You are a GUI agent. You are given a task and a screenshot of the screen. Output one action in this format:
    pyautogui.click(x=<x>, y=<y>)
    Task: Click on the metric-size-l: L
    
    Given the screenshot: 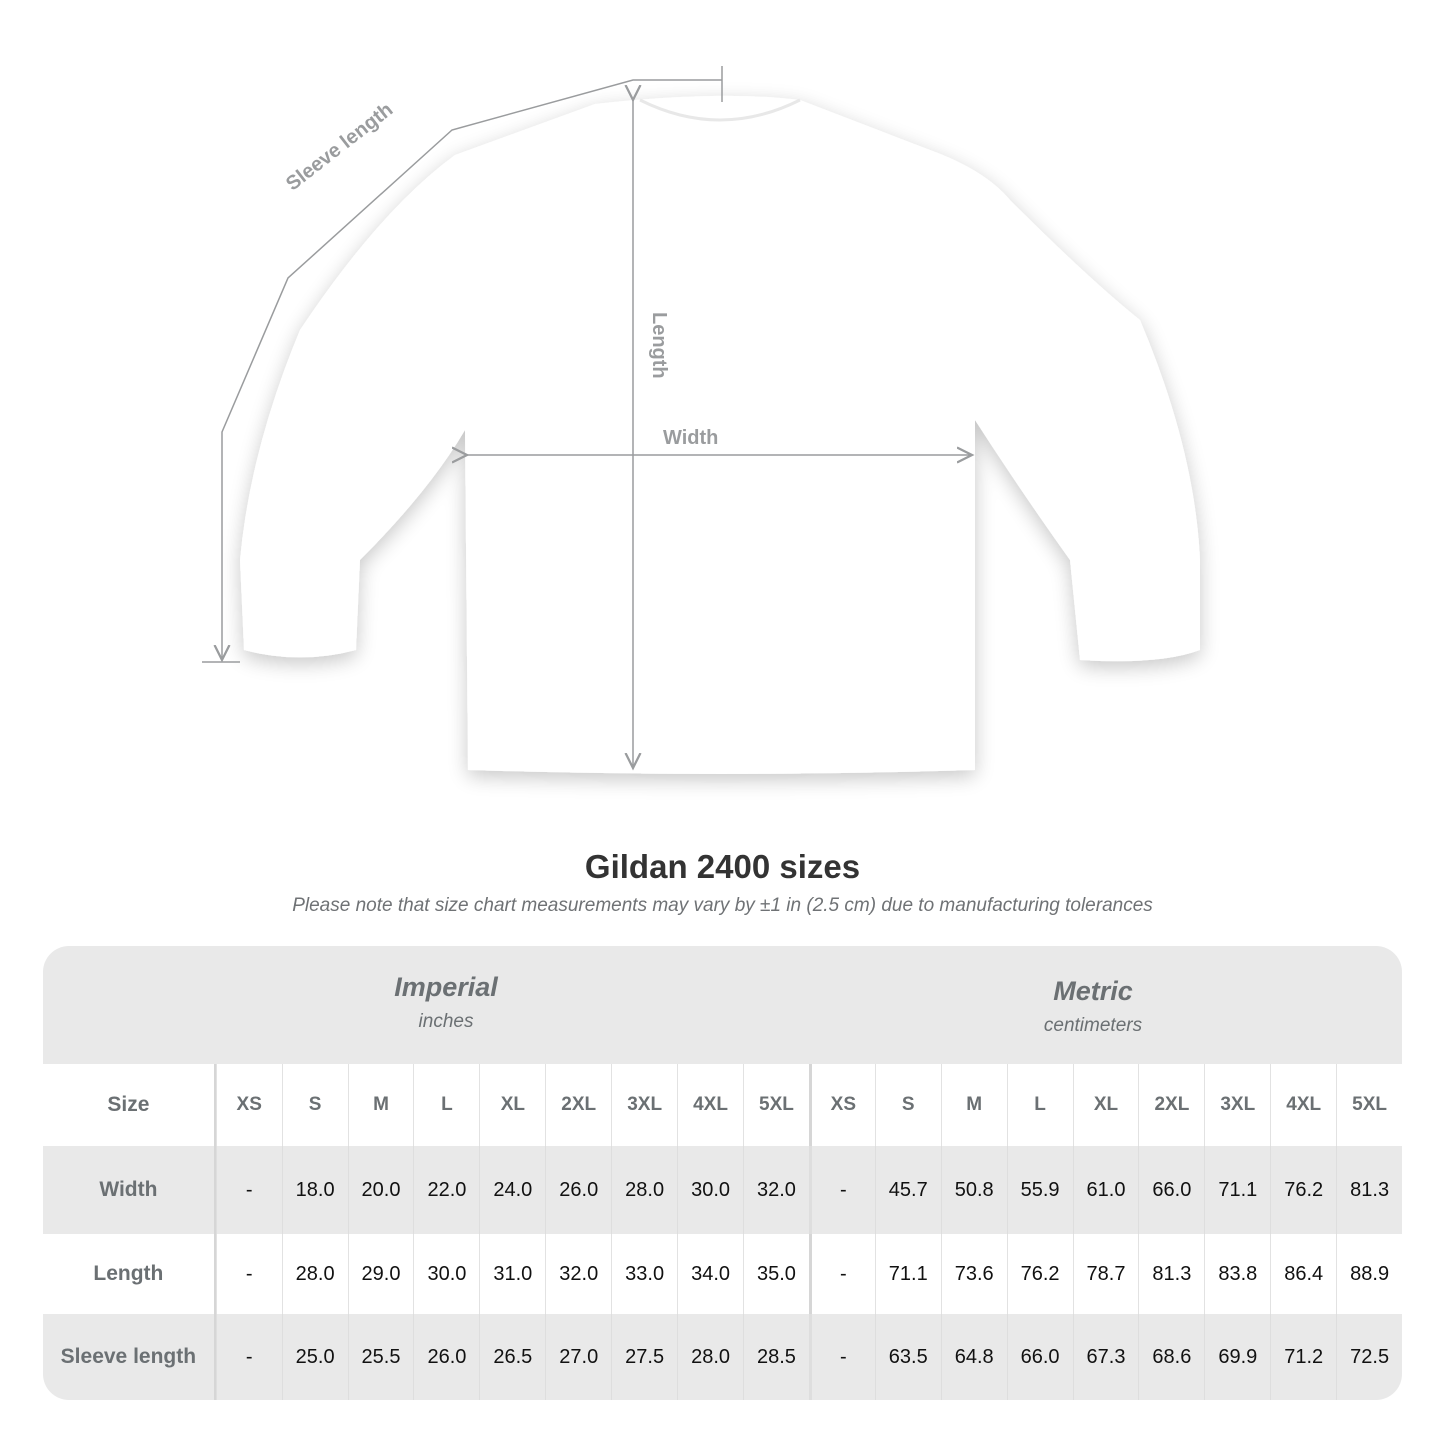 What is the action you would take?
    pyautogui.click(x=1039, y=1105)
    